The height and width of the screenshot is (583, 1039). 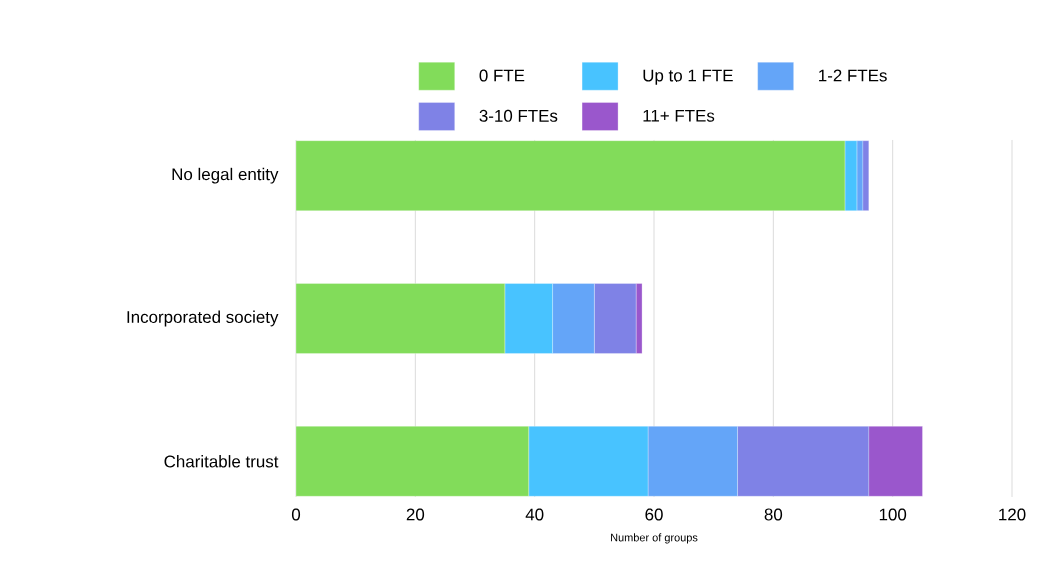 I want to click on x-axis-title: Number of groups, so click(x=654, y=538).